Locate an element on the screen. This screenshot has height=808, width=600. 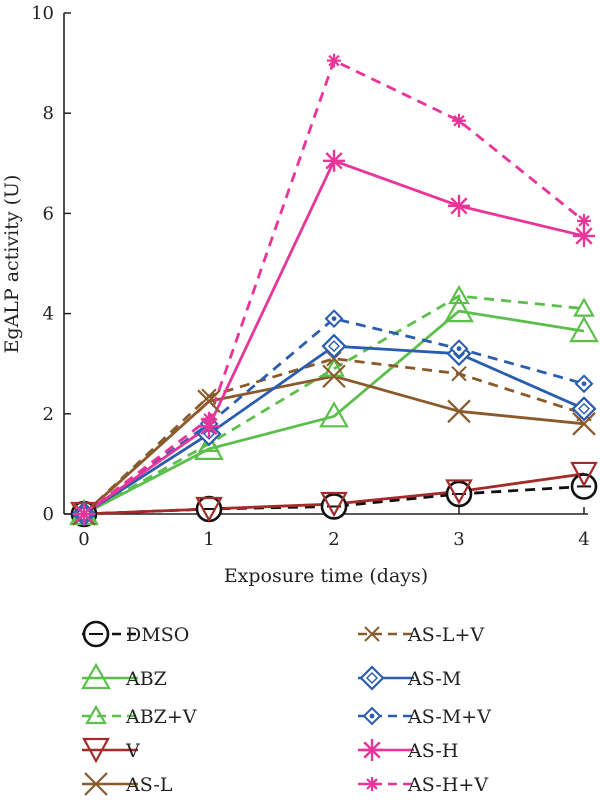
legend-item: AS-H+V is located at coordinates (423, 785).